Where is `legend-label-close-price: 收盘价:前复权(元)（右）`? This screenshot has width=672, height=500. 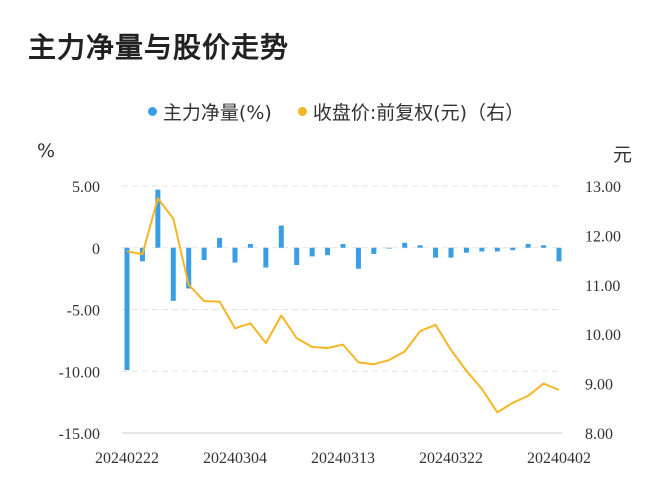
legend-label-close-price: 收盘价:前复权(元)（右） is located at coordinates (418, 113).